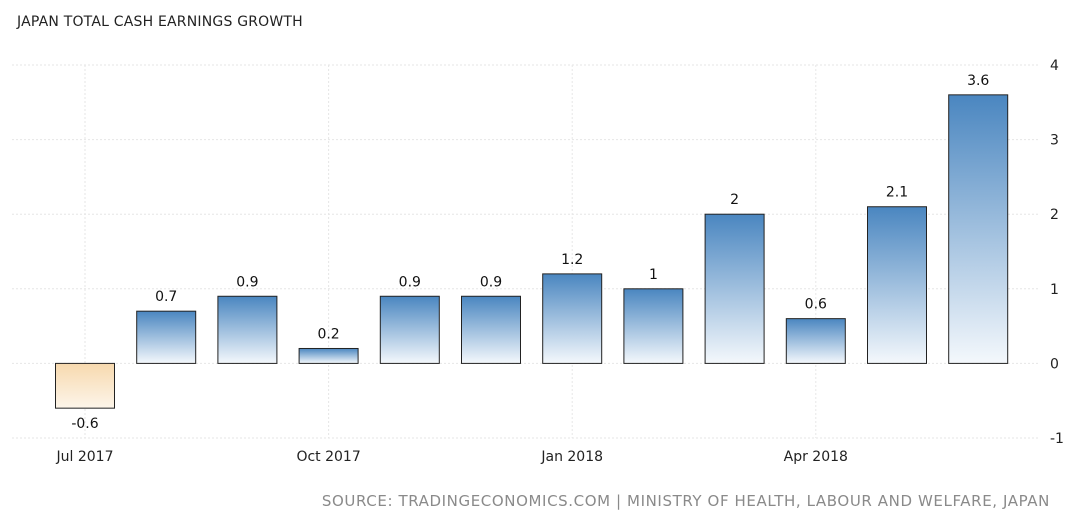  I want to click on data-label: 0.7, so click(166, 297).